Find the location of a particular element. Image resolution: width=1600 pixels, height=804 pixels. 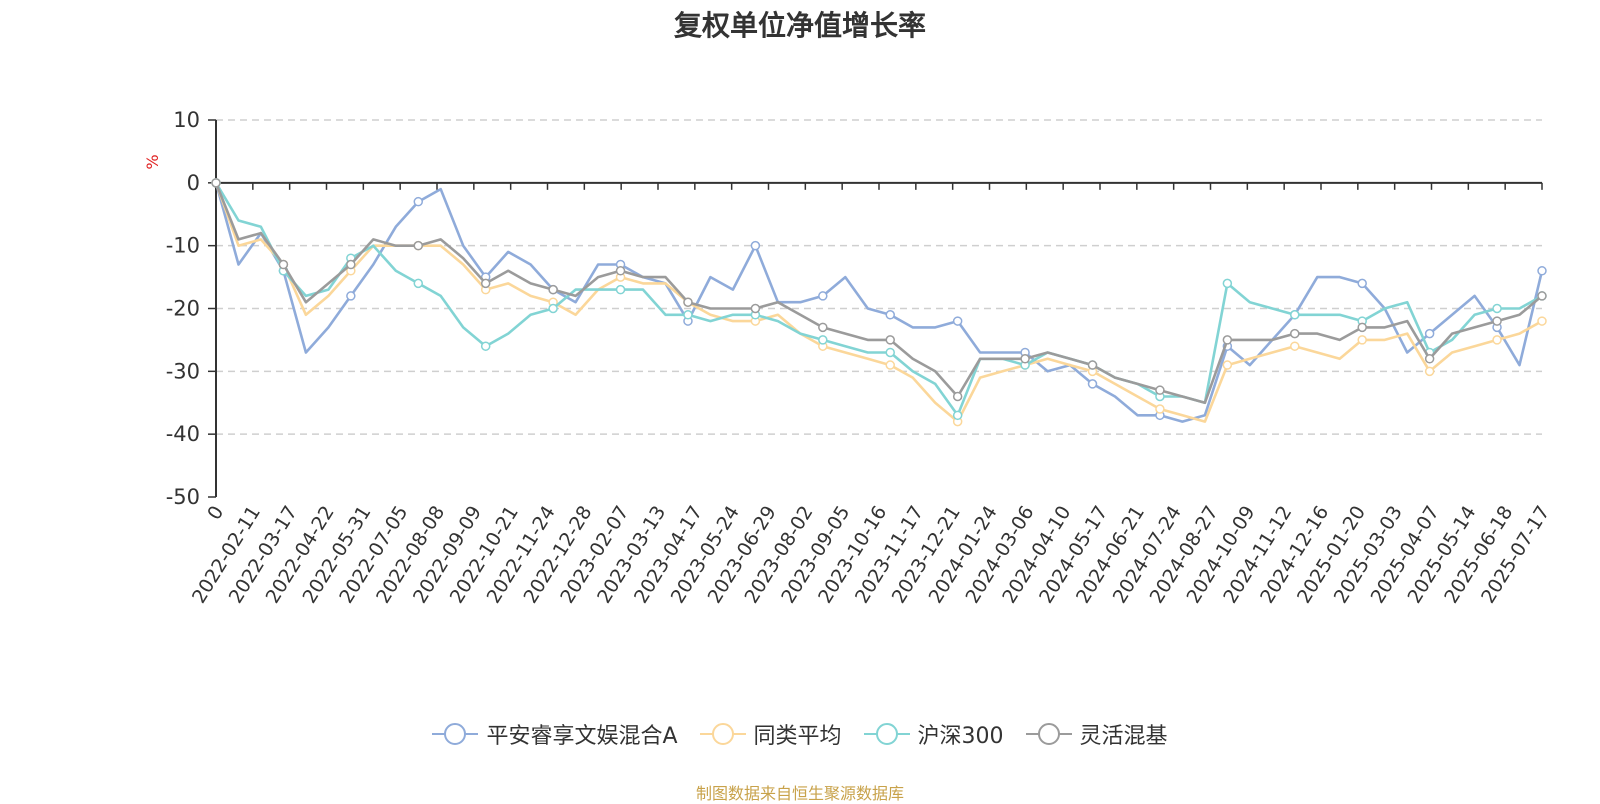

y-tick-label: -20 is located at coordinates (183, 309).